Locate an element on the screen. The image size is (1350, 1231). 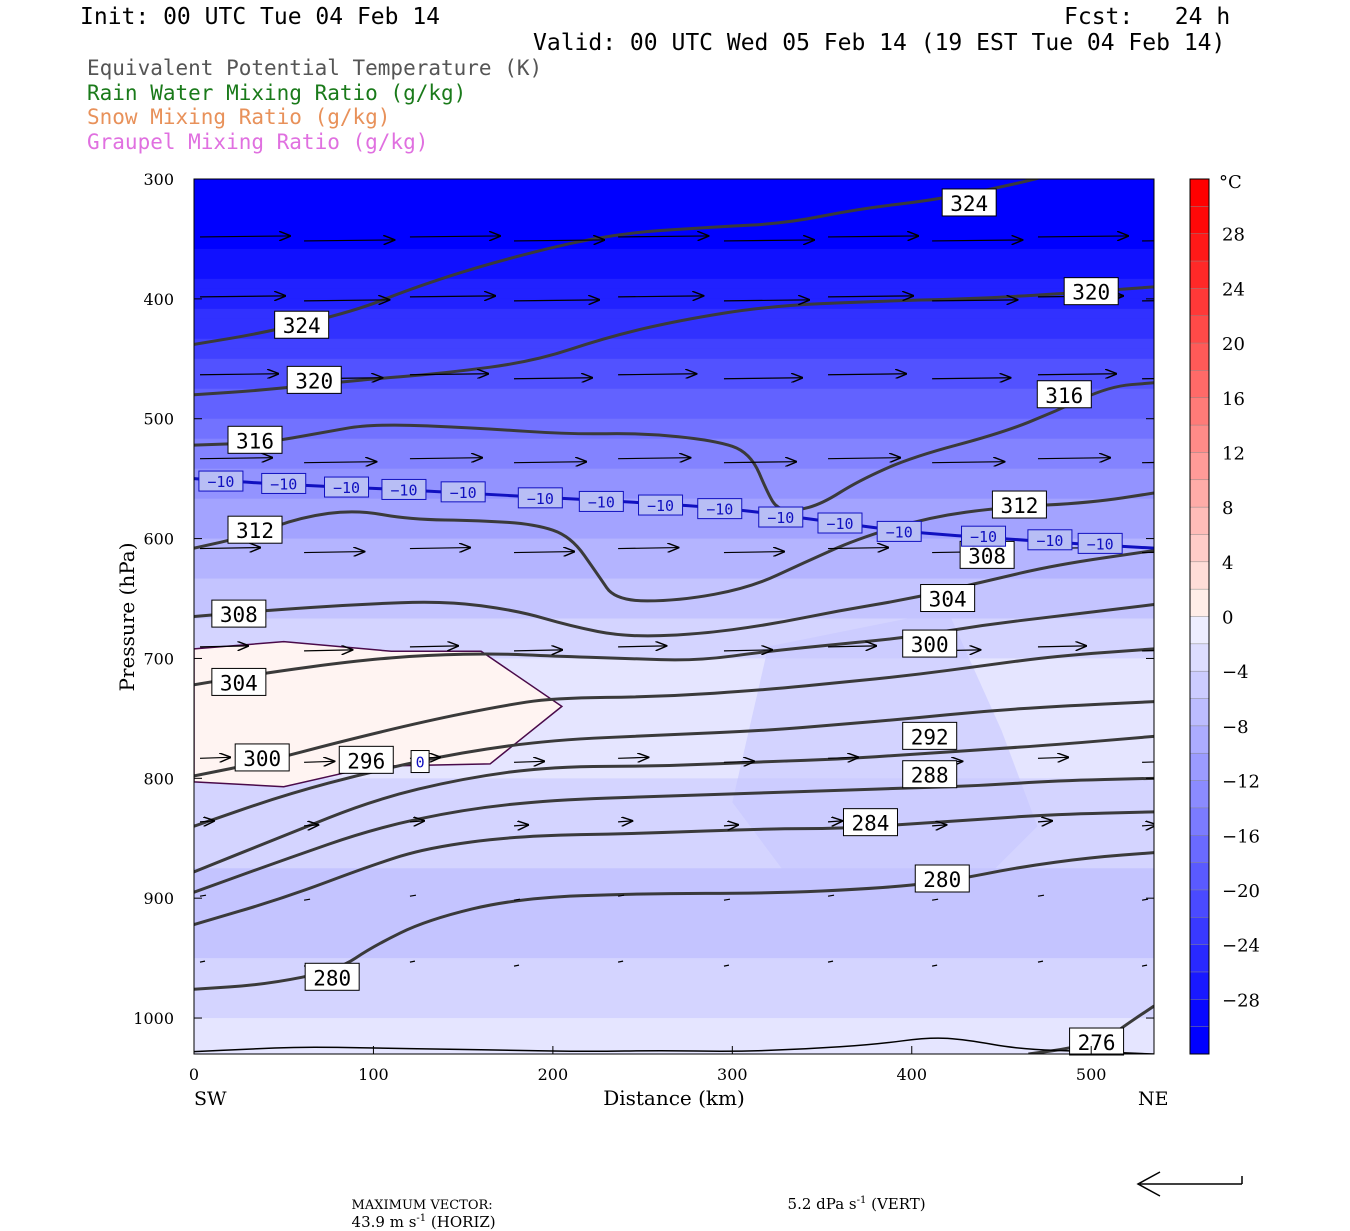
max-vector-horiz: 43.9 m s-1 (HORIZ) is located at coordinates (424, 1222).